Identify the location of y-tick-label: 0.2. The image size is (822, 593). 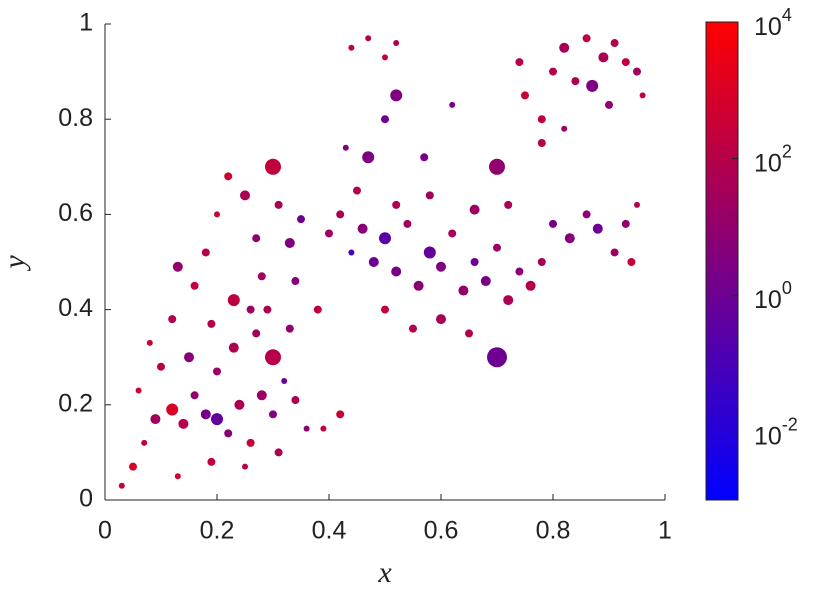
(75, 403).